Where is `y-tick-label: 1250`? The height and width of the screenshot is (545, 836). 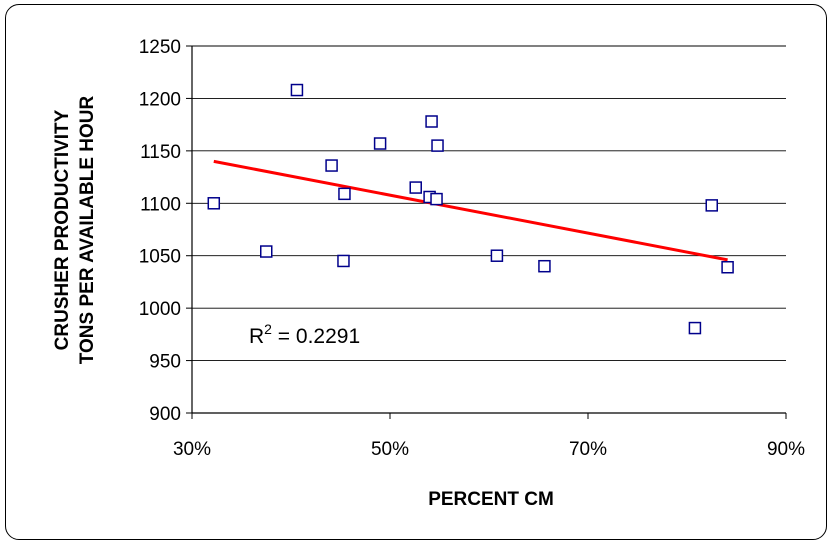
y-tick-label: 1250 is located at coordinates (160, 47).